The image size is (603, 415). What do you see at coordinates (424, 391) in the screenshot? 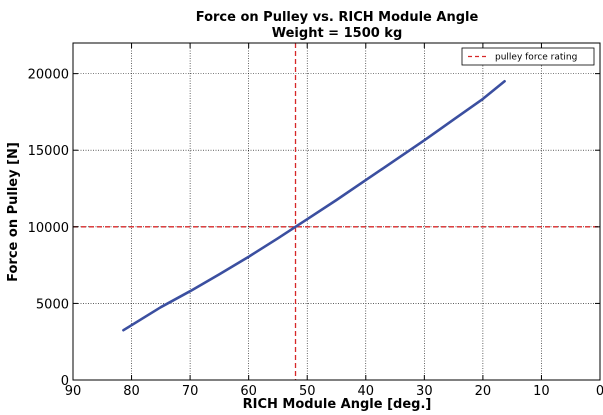
I see `x-tick-label: 30` at bounding box center [424, 391].